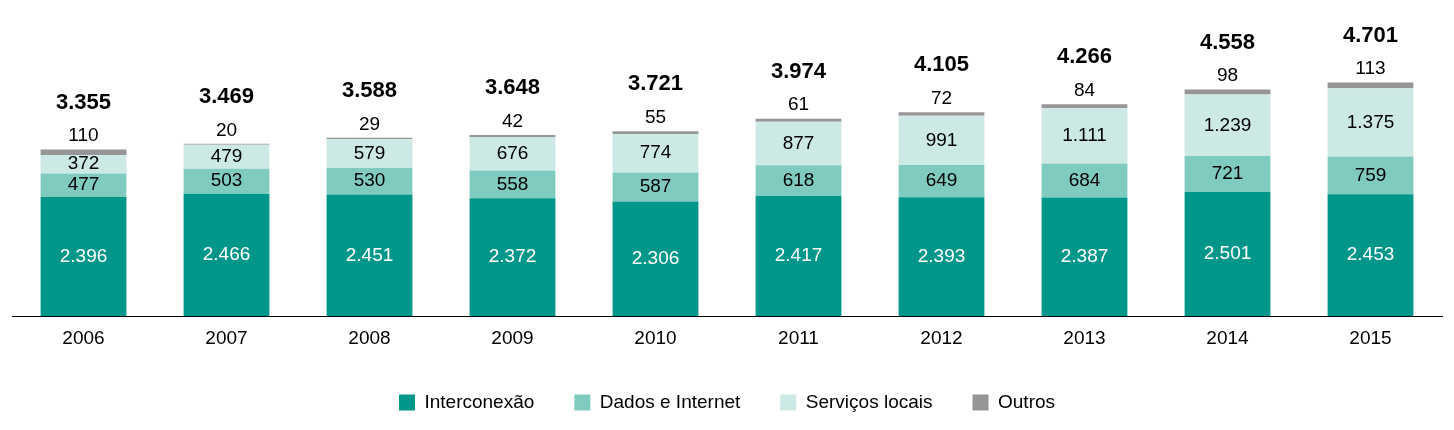  I want to click on data-label: 2.306, so click(655, 258).